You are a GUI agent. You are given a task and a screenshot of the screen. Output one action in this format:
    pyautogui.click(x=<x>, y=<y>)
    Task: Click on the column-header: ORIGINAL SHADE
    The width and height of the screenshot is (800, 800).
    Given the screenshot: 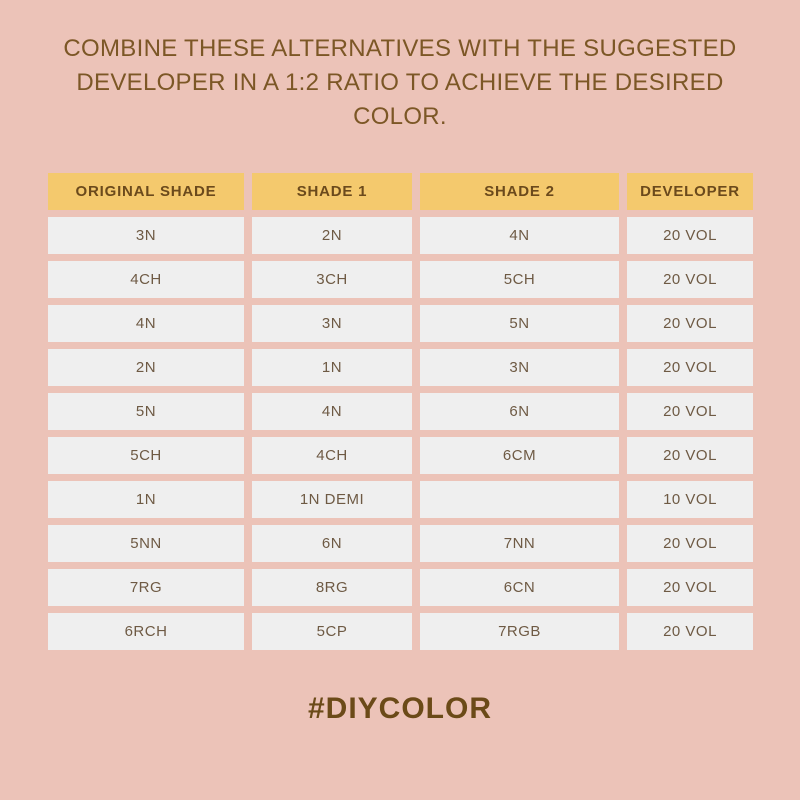 What is the action you would take?
    pyautogui.click(x=146, y=191)
    